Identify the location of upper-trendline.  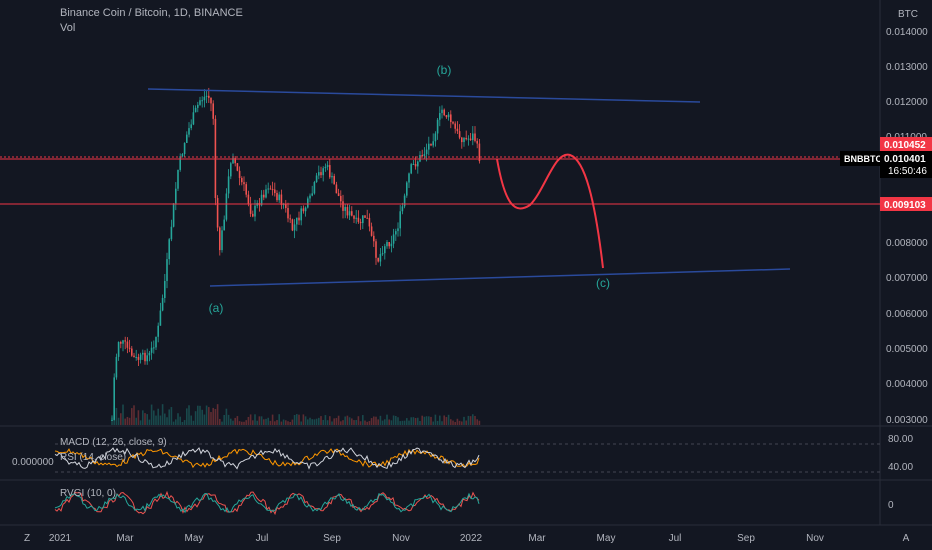
(424, 95).